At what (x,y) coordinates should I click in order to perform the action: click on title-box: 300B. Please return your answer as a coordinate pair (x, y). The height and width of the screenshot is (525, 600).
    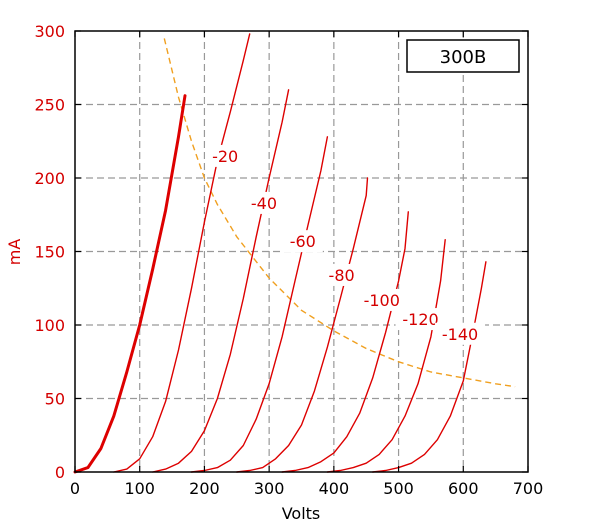
    Looking at the image, I should click on (463, 56).